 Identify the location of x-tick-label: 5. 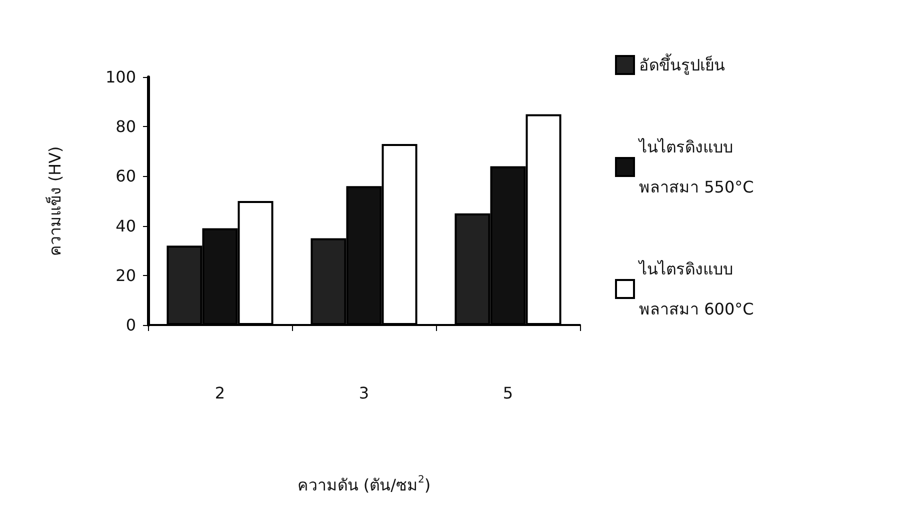
(508, 393).